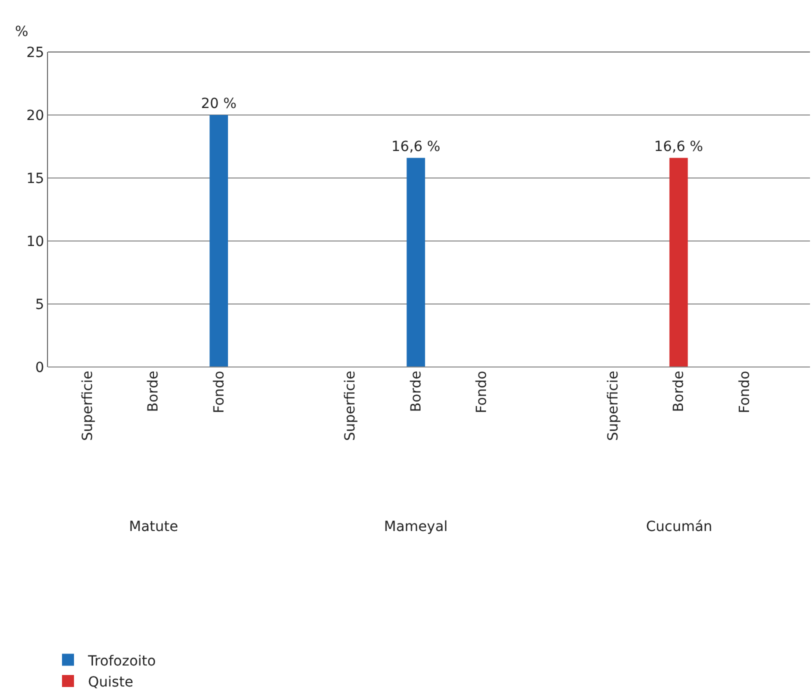 Image resolution: width=812 pixels, height=700 pixels. What do you see at coordinates (35, 178) in the screenshot?
I see `y-tick-label: 15` at bounding box center [35, 178].